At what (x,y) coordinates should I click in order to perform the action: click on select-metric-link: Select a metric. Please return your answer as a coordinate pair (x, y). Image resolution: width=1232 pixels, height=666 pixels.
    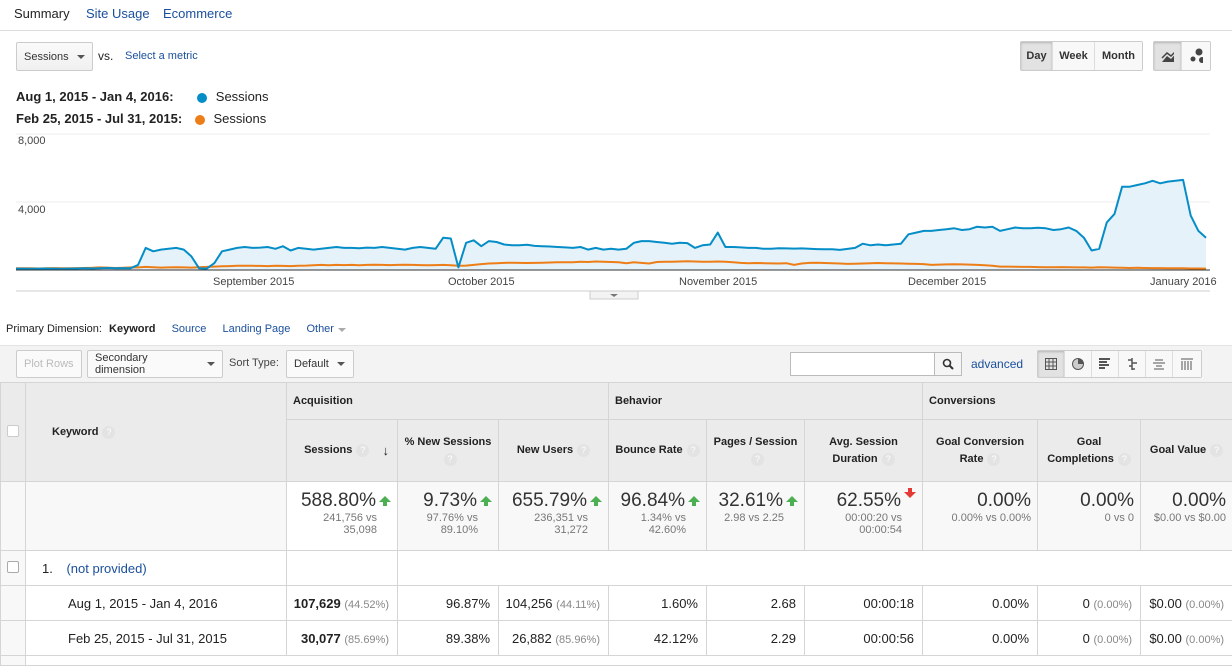
    Looking at the image, I should click on (161, 56).